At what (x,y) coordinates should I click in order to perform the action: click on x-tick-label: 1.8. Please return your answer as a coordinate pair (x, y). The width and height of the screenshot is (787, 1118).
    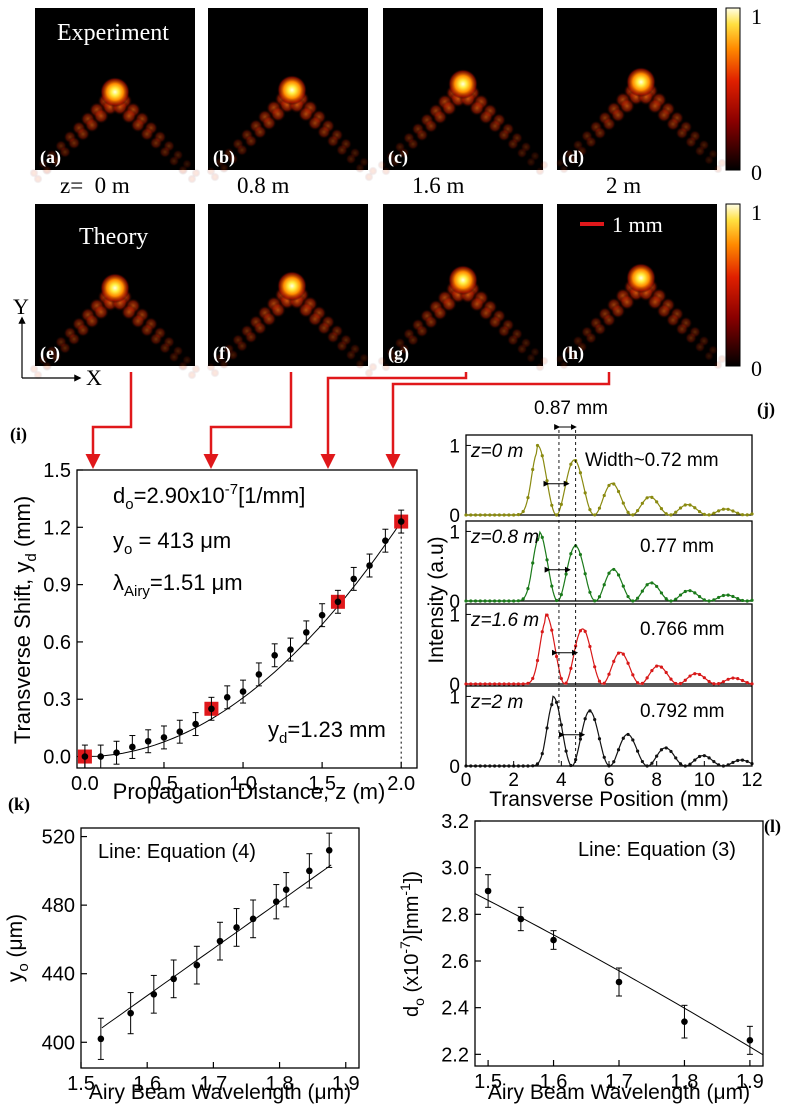
    Looking at the image, I should click on (685, 1082).